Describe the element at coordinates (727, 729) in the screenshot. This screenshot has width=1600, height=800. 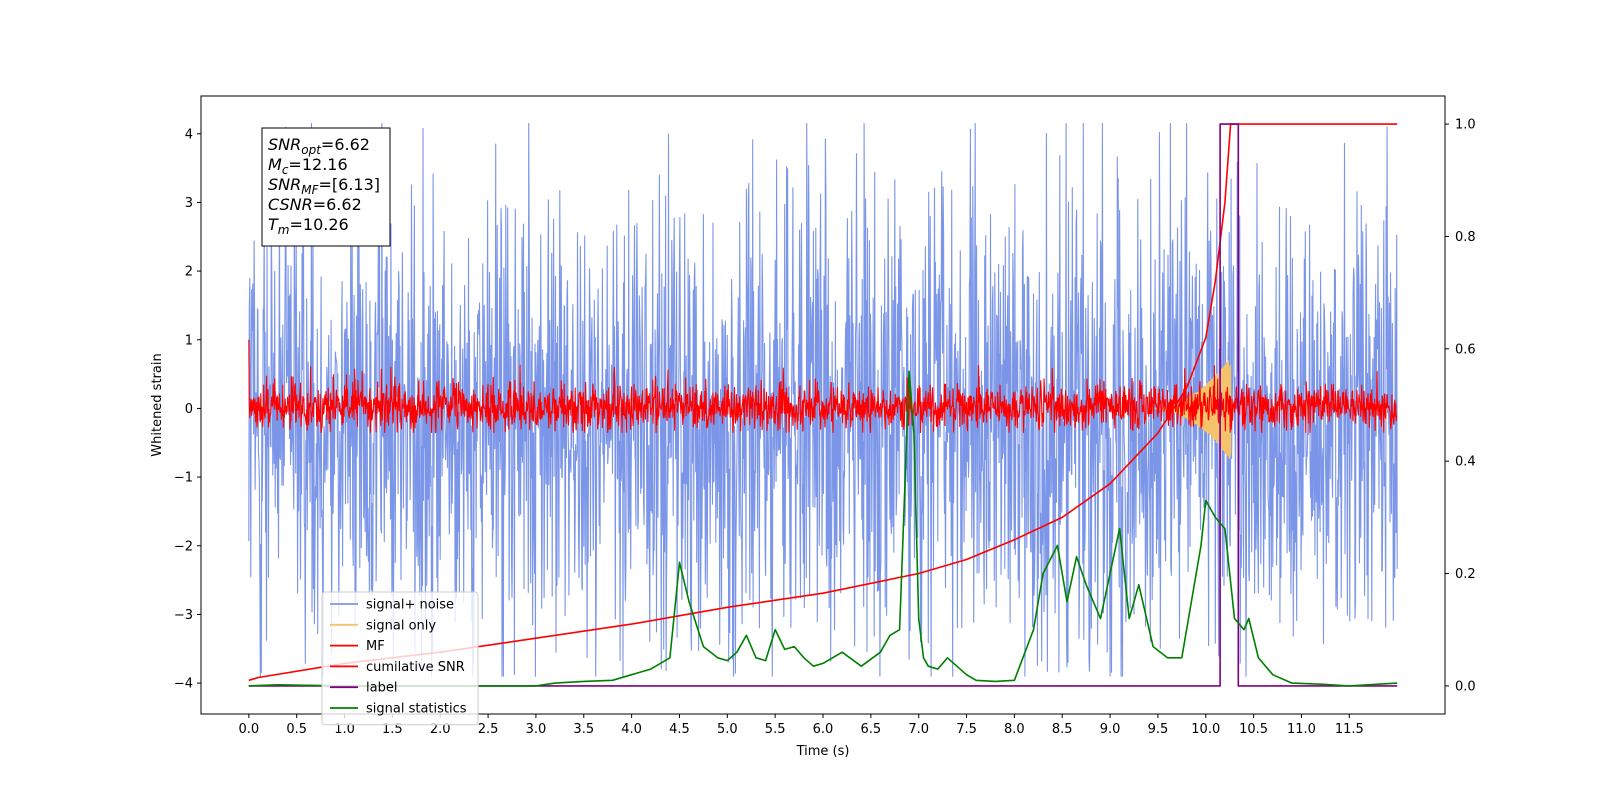
I see `x-tick-label: 5.0` at that location.